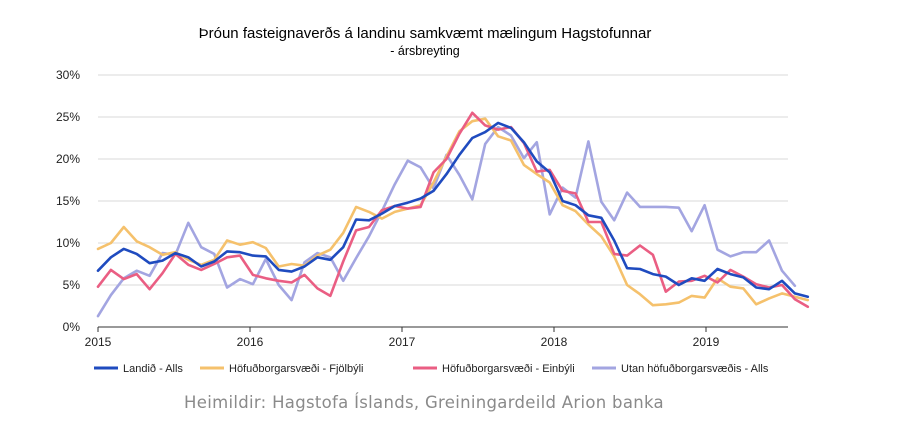 This screenshot has width=919, height=443. What do you see at coordinates (68, 117) in the screenshot?
I see `y-tick-label: 25%` at bounding box center [68, 117].